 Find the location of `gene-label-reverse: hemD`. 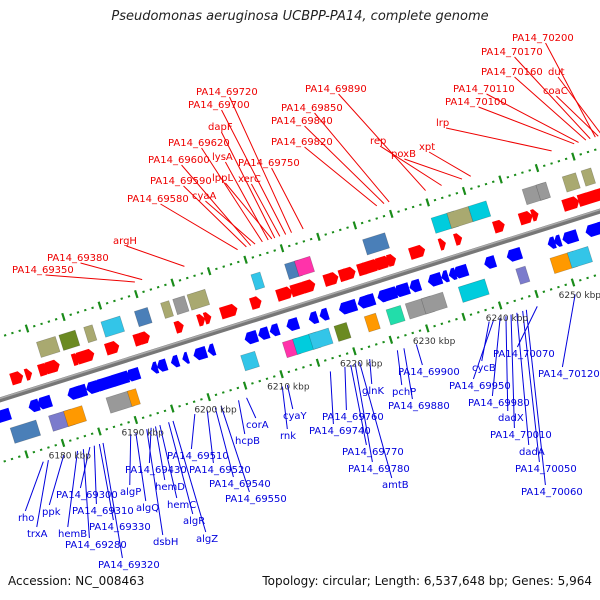

gene-label-reverse: hemD is located at coordinates (170, 487).